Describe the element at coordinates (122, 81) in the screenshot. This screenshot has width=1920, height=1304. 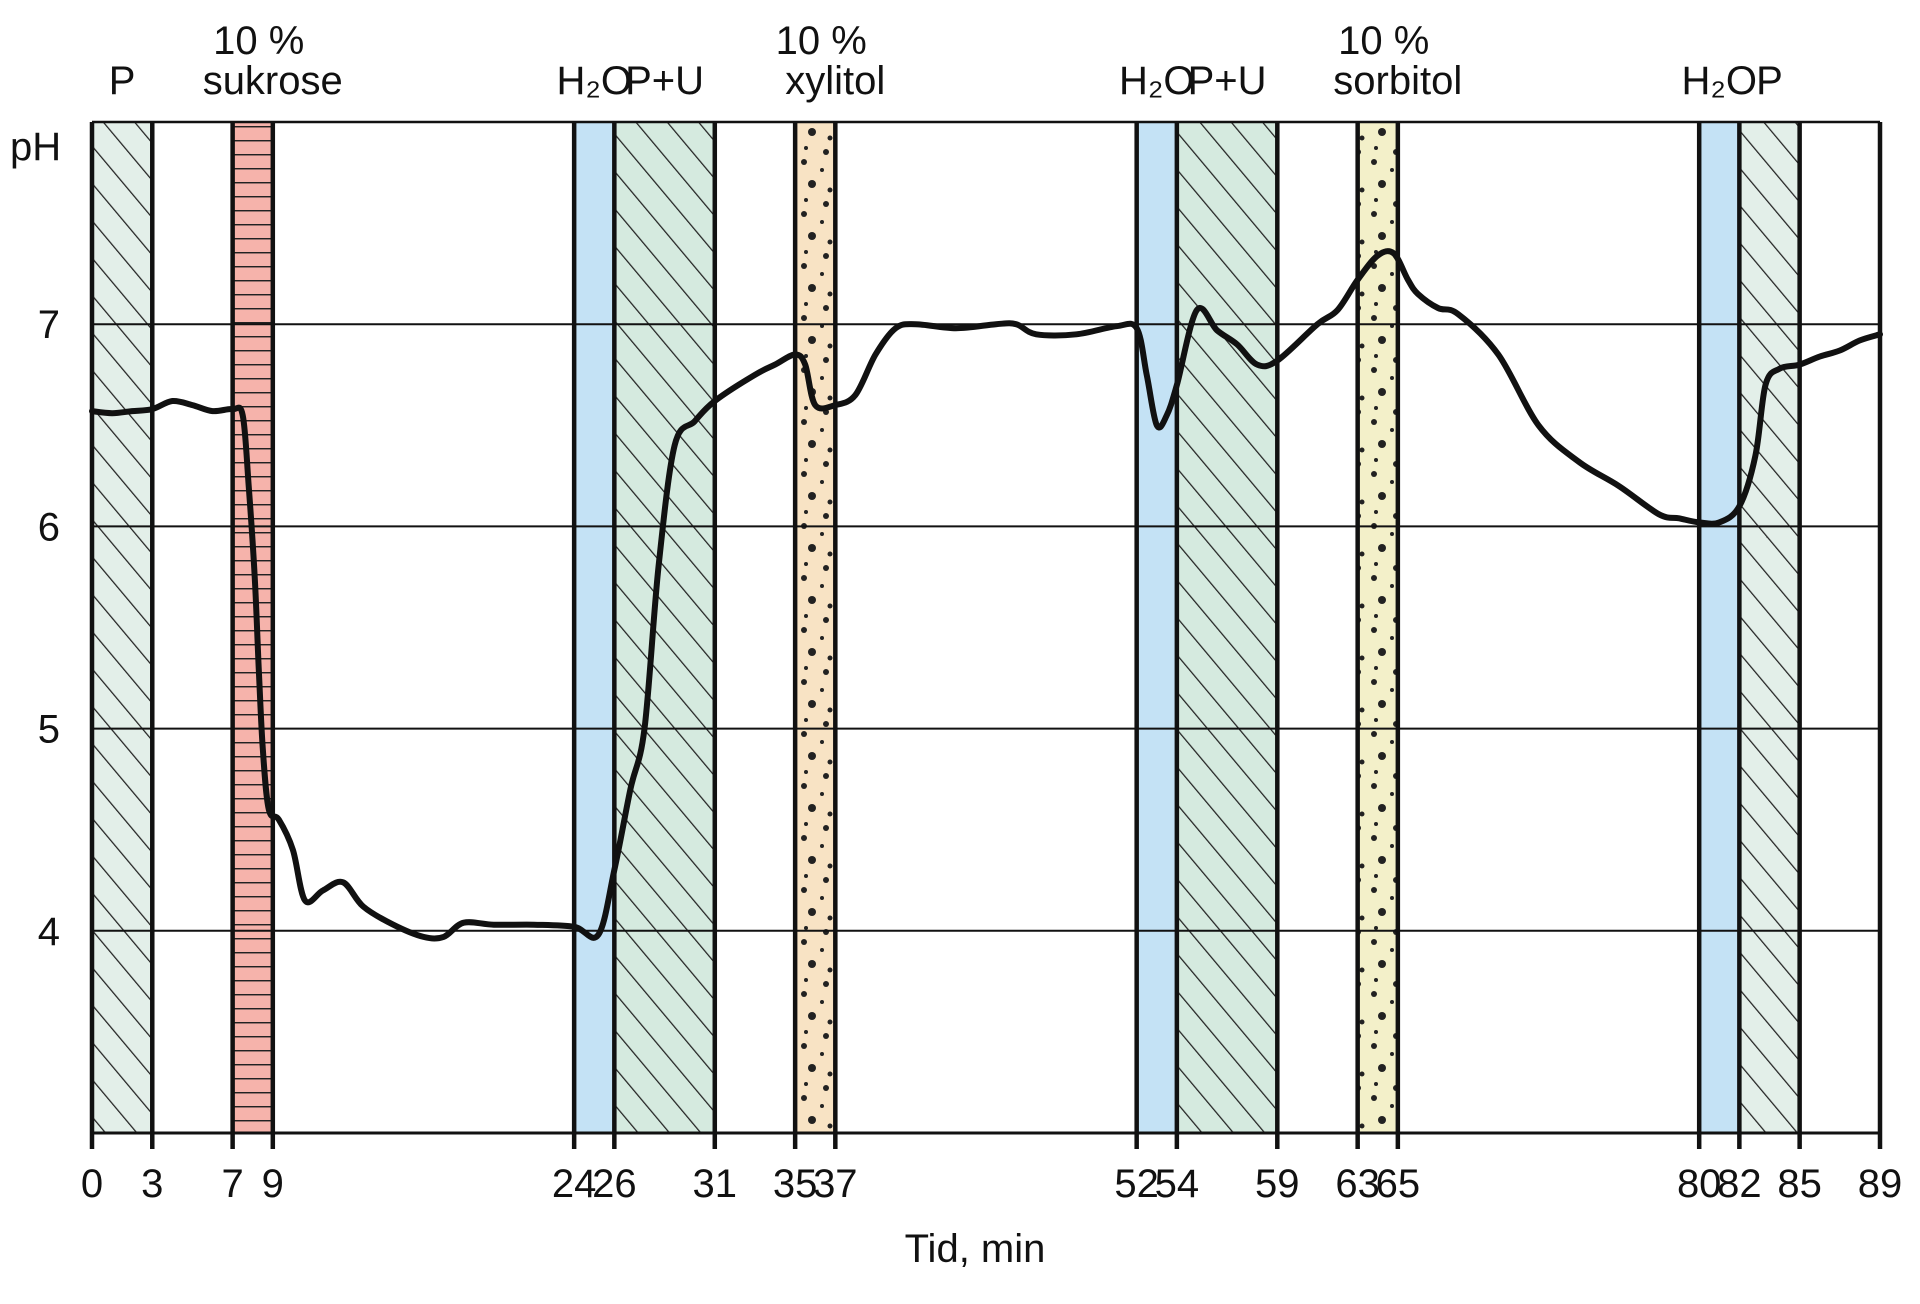
I see `band-label-0: P` at that location.